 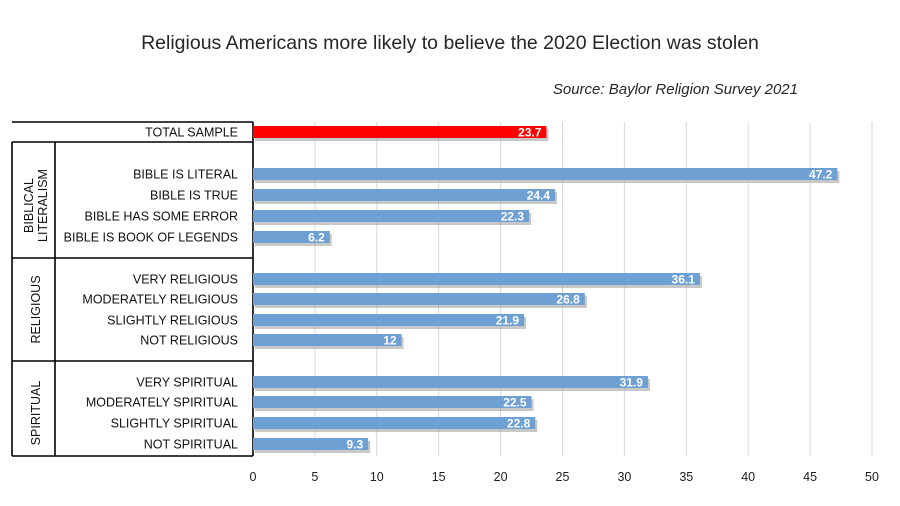 What do you see at coordinates (390, 341) in the screenshot?
I see `data-label: 12` at bounding box center [390, 341].